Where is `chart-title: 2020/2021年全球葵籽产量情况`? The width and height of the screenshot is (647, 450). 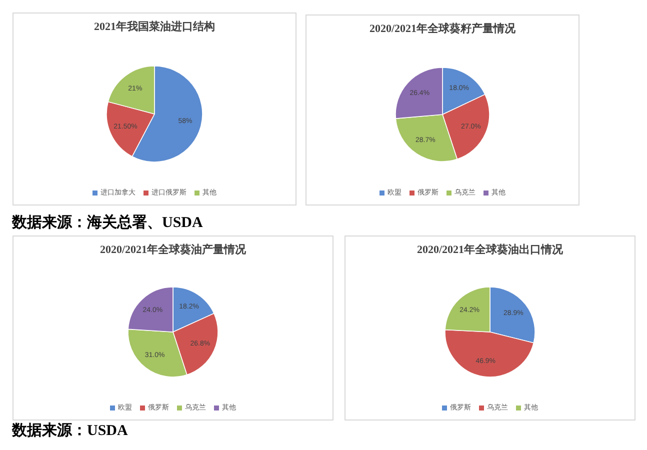
chart-title: 2020/2021年全球葵籽产量情况 is located at coordinates (443, 28).